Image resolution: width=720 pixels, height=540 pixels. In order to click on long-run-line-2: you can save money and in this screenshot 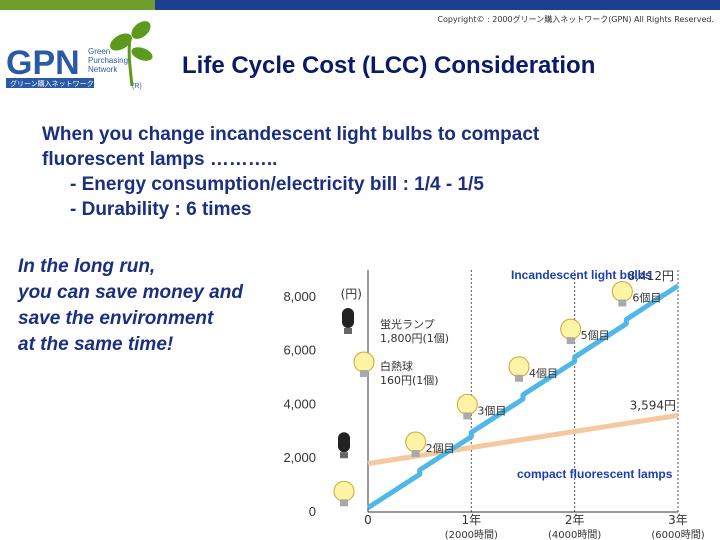, I will do `click(130, 292)`.